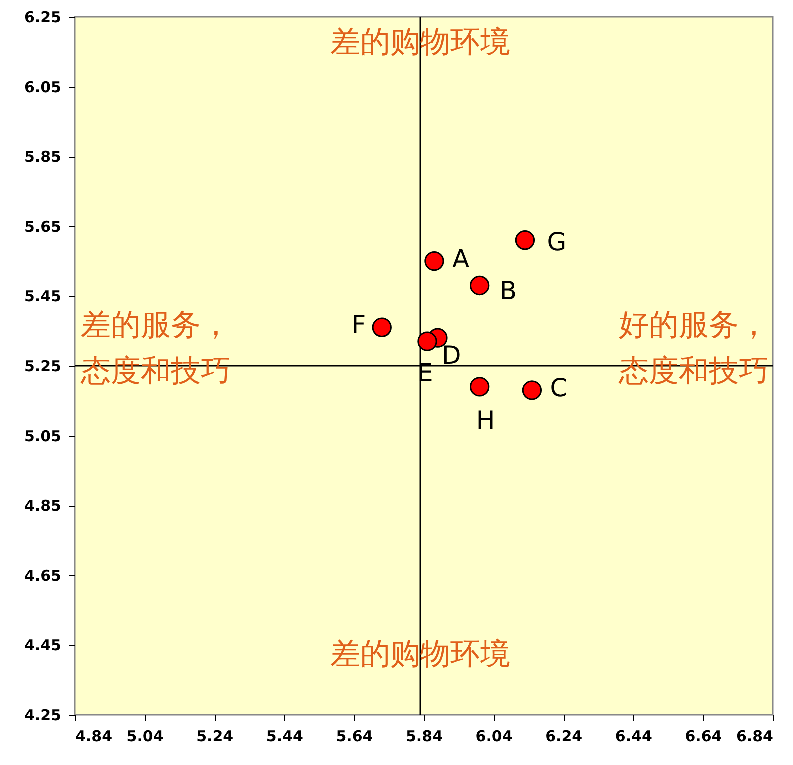 This screenshot has height=765, width=793. What do you see at coordinates (43, 715) in the screenshot?
I see `y-tick-label: 4.25` at bounding box center [43, 715].